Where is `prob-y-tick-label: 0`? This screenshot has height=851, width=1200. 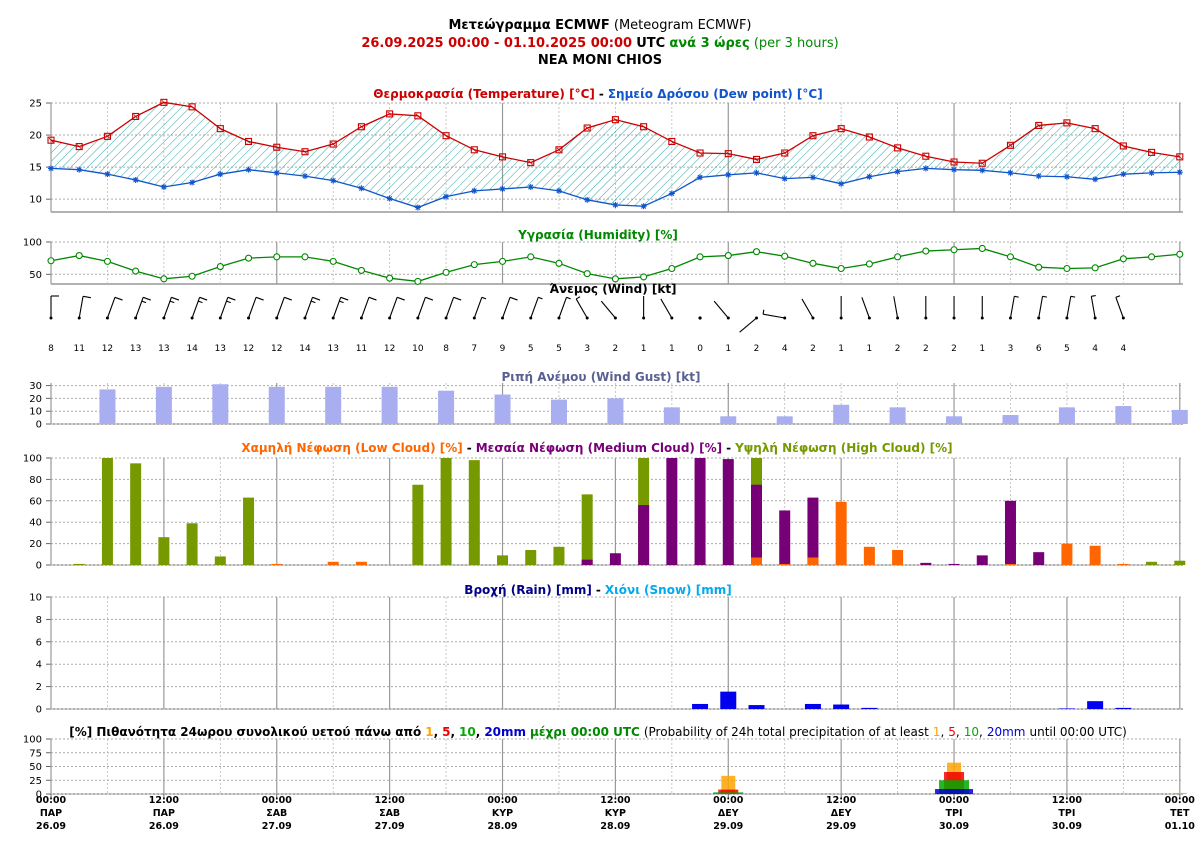 prob-y-tick-label: 0 is located at coordinates (39, 795).